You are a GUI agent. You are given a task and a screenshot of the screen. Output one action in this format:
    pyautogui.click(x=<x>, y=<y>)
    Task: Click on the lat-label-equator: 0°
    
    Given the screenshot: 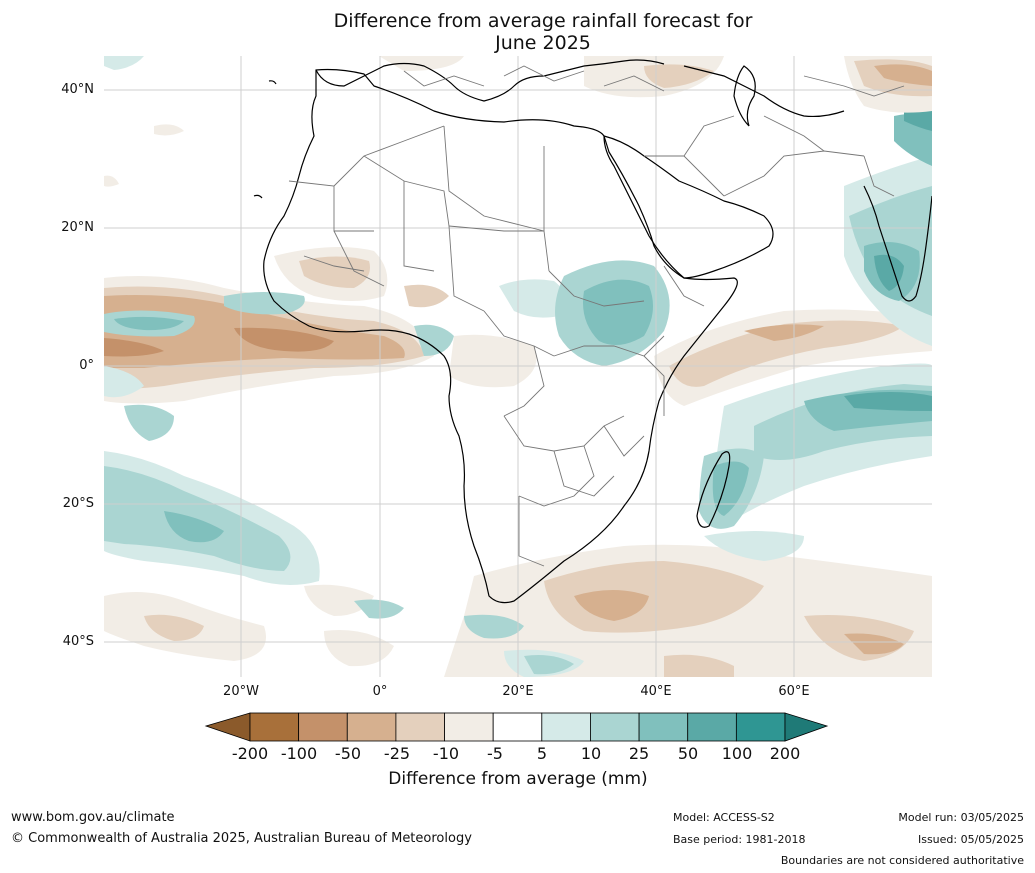 What is the action you would take?
    pyautogui.click(x=86, y=365)
    